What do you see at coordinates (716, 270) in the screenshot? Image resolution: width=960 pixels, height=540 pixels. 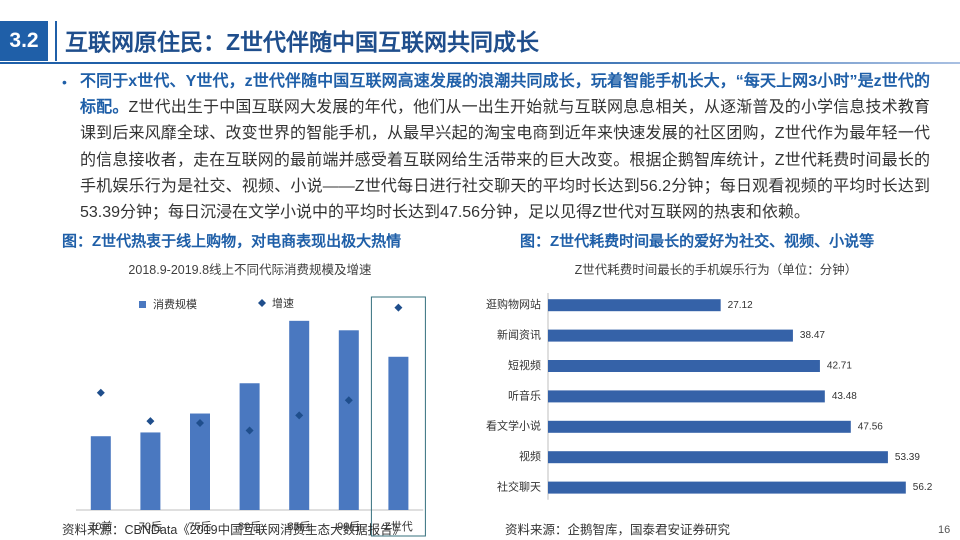 I see `right-chart-title: Z世代耗费时间最长的手机娱乐行为（单位：分钟）` at bounding box center [716, 270].